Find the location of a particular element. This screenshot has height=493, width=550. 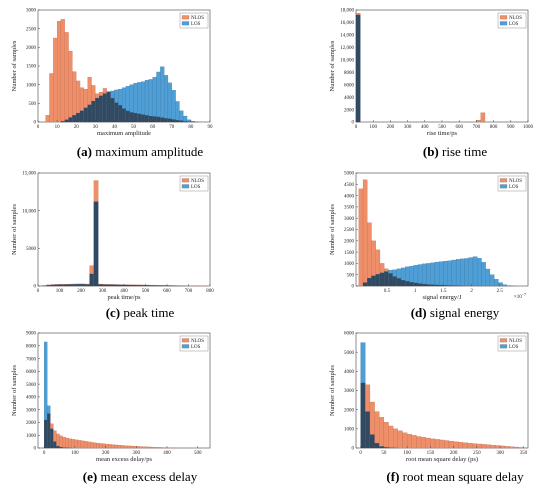

y-tick-label: 15,000 is located at coordinates (29, 174).